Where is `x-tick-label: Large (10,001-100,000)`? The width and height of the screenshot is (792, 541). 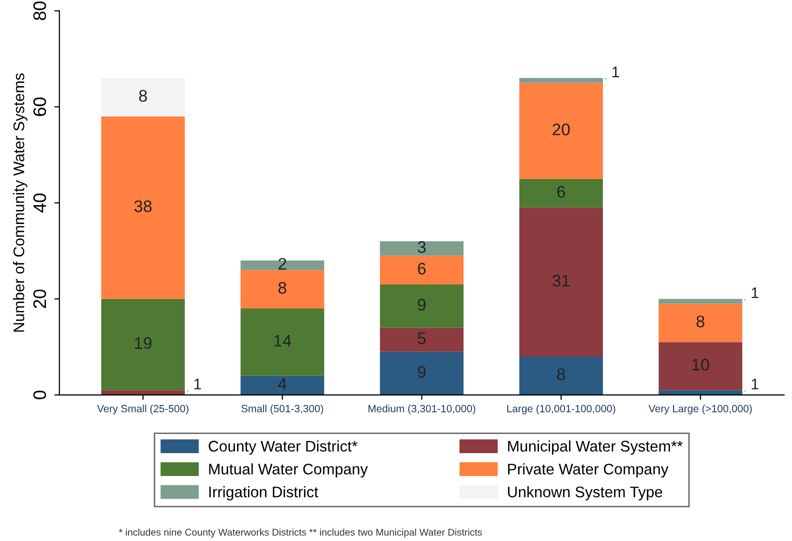
x-tick-label: Large (10,001-100,000) is located at coordinates (561, 409).